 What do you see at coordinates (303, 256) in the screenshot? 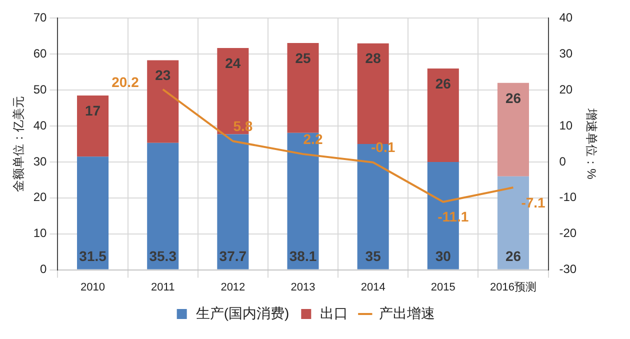
I see `data-label: 38.1` at bounding box center [303, 256].